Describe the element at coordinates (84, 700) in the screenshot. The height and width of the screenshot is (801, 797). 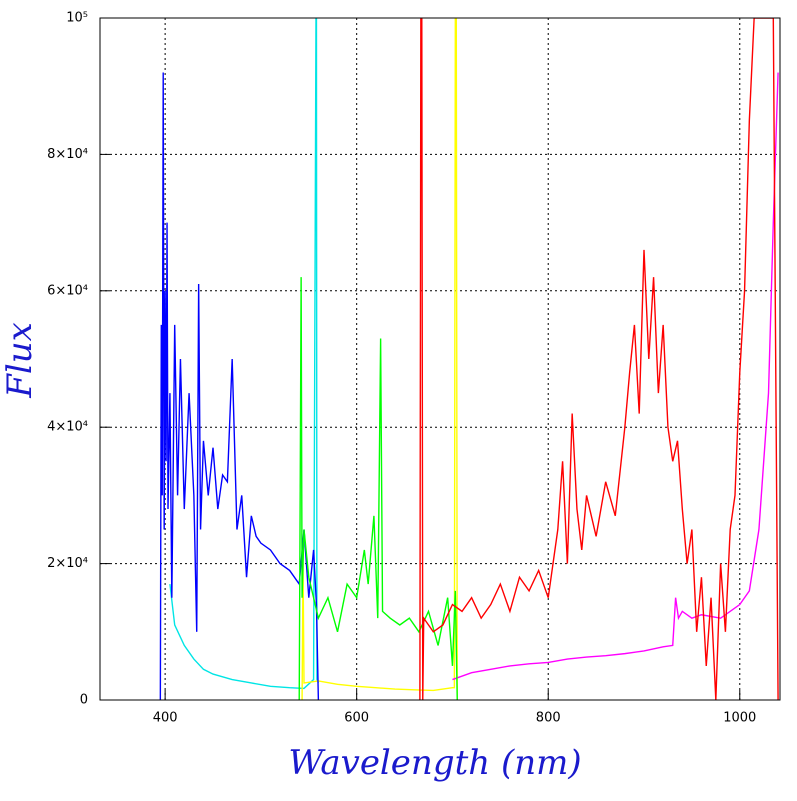
I see `y-tick-label: 0` at that location.